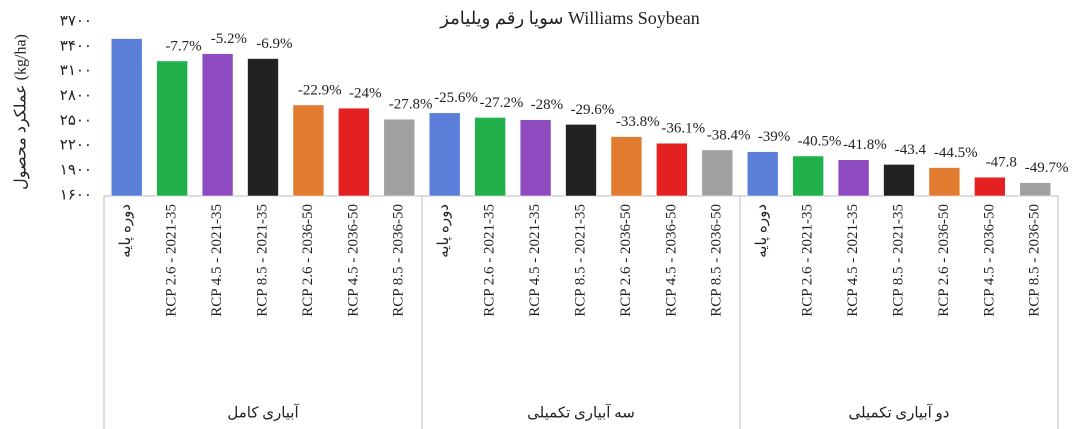 The width and height of the screenshot is (1073, 429). What do you see at coordinates (1047, 168) in the screenshot?
I see `annotation: -49.7%` at bounding box center [1047, 168].